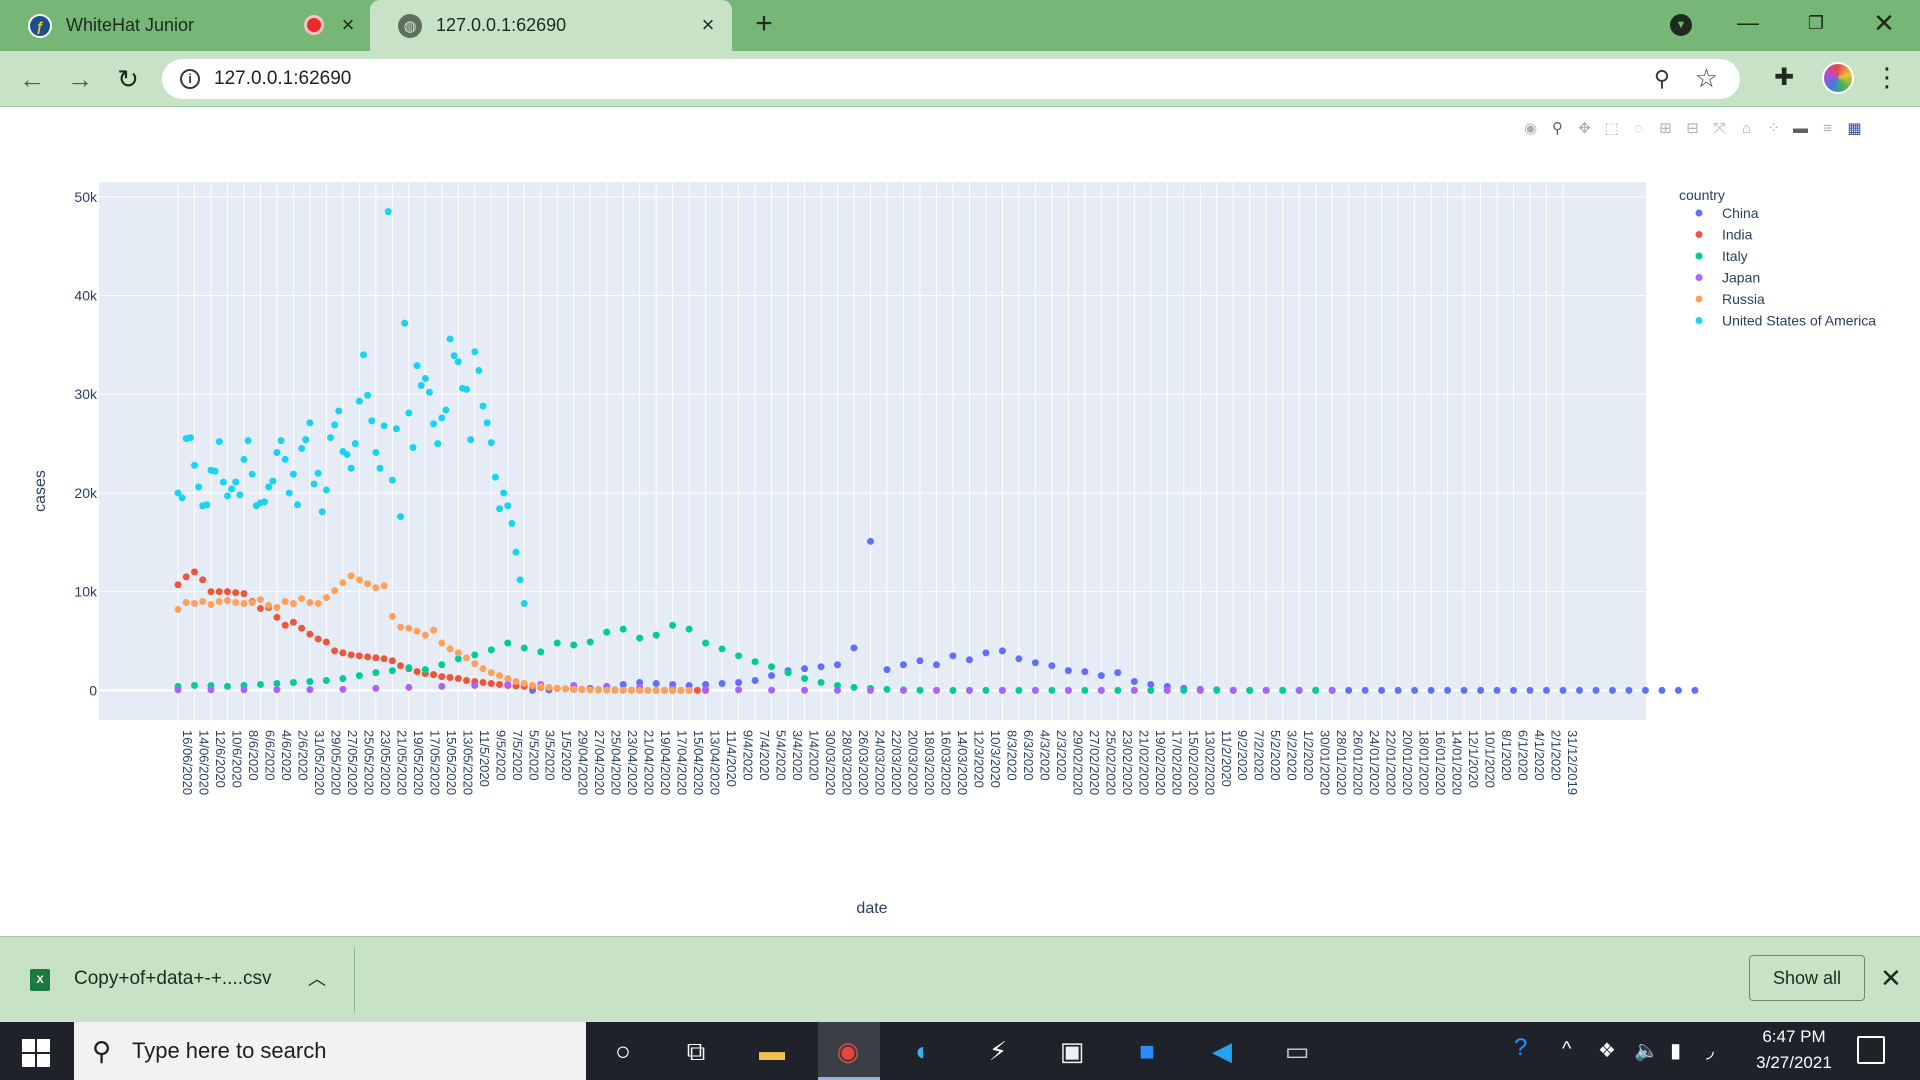 The image size is (1920, 1080). Describe the element at coordinates (1530, 128) in the screenshot. I see `camera-icon: ◉` at that location.